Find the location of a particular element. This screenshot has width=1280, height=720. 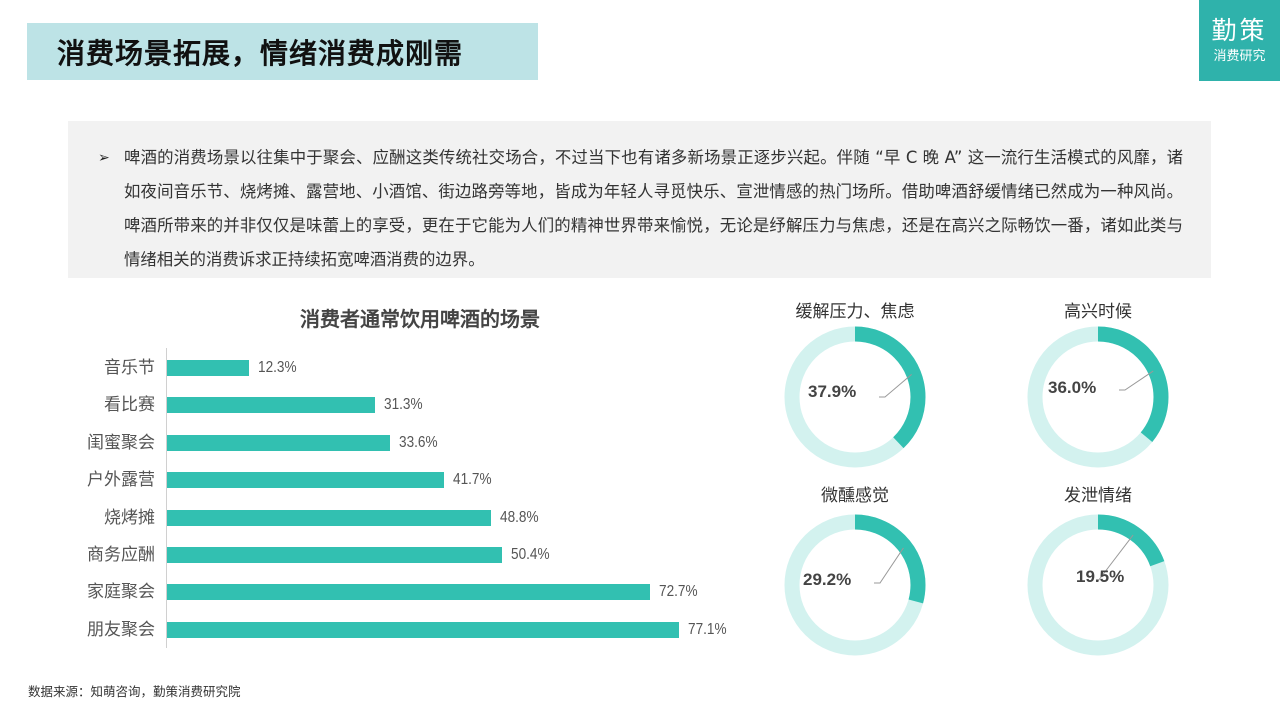

bar-row: 户外露营 41.7% is located at coordinates (380, 480).